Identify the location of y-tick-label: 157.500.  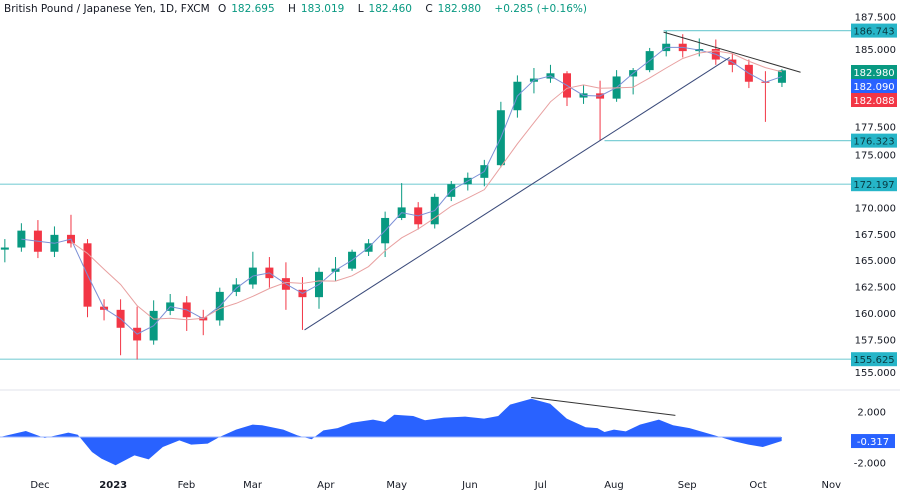
(875, 340).